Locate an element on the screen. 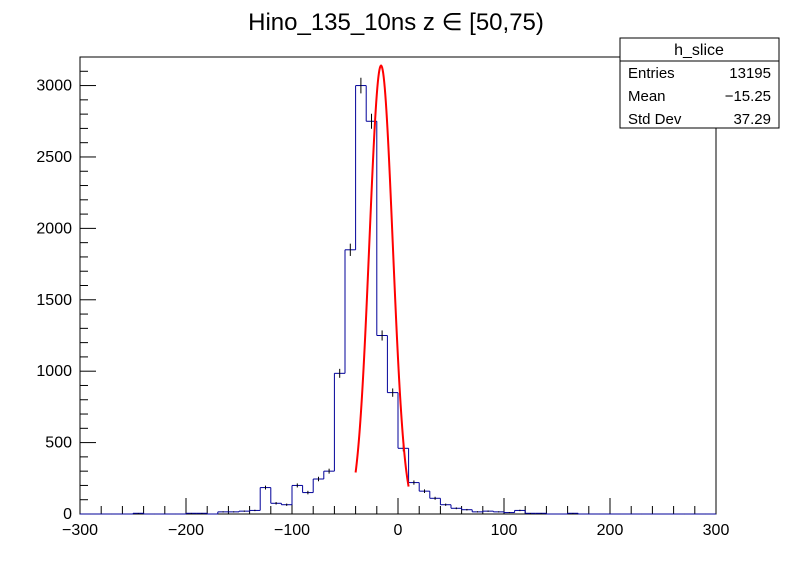 This screenshot has width=796, height=572. stats-entries-value: 13195 is located at coordinates (750, 73).